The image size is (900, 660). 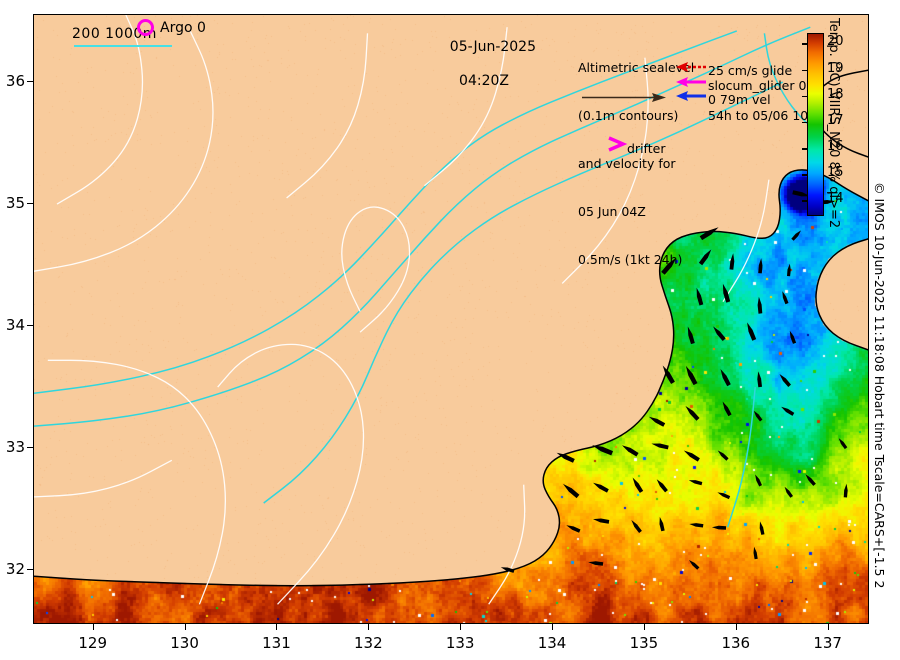 What do you see at coordinates (636, 67) in the screenshot?
I see `altimetry-line-1: Altimetric sealevel` at bounding box center [636, 67].